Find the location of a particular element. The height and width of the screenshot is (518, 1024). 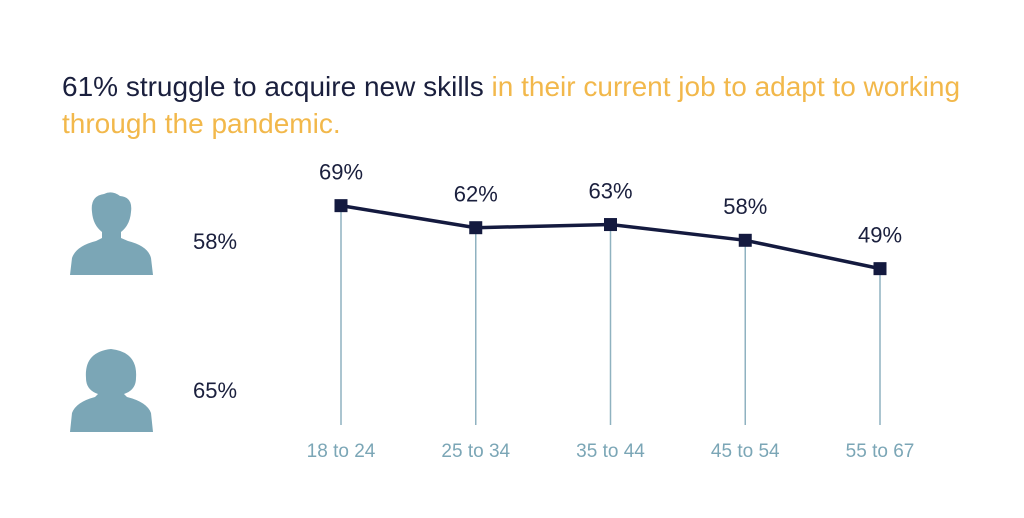

x-tick-label: 35 to 44 is located at coordinates (610, 451).